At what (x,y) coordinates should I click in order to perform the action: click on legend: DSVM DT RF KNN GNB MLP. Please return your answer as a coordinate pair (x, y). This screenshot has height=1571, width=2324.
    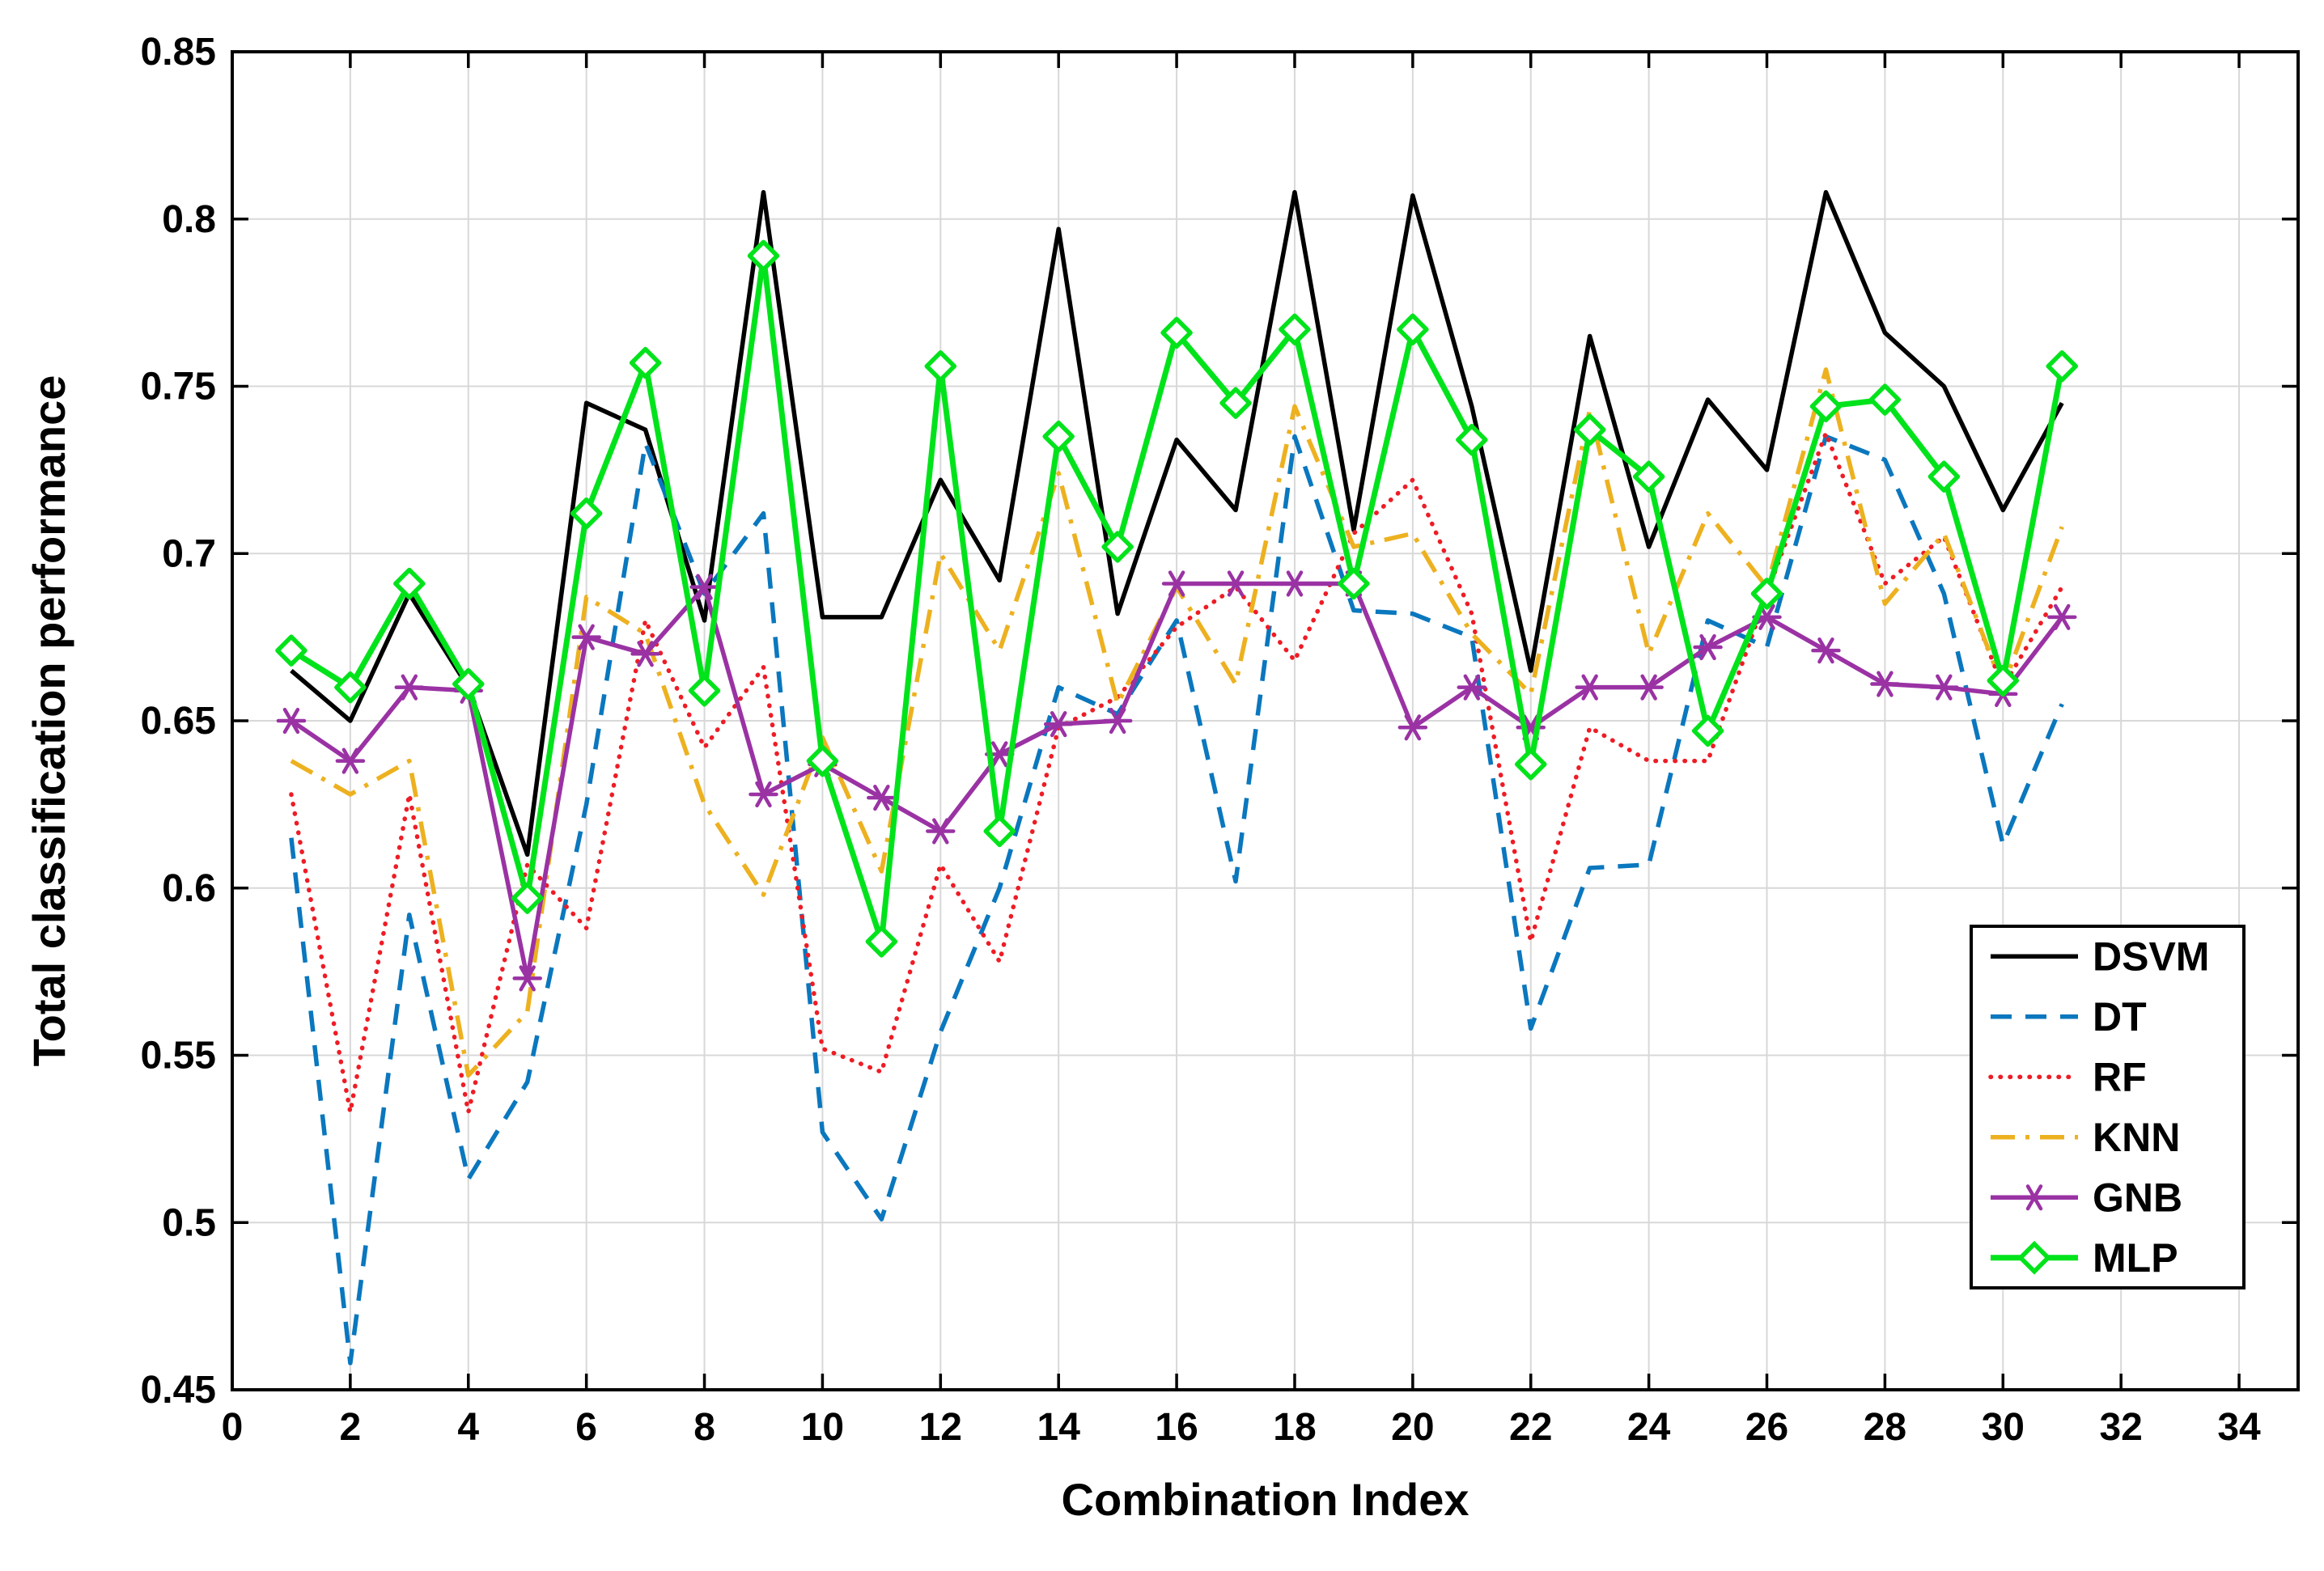
    Looking at the image, I should click on (2108, 1107).